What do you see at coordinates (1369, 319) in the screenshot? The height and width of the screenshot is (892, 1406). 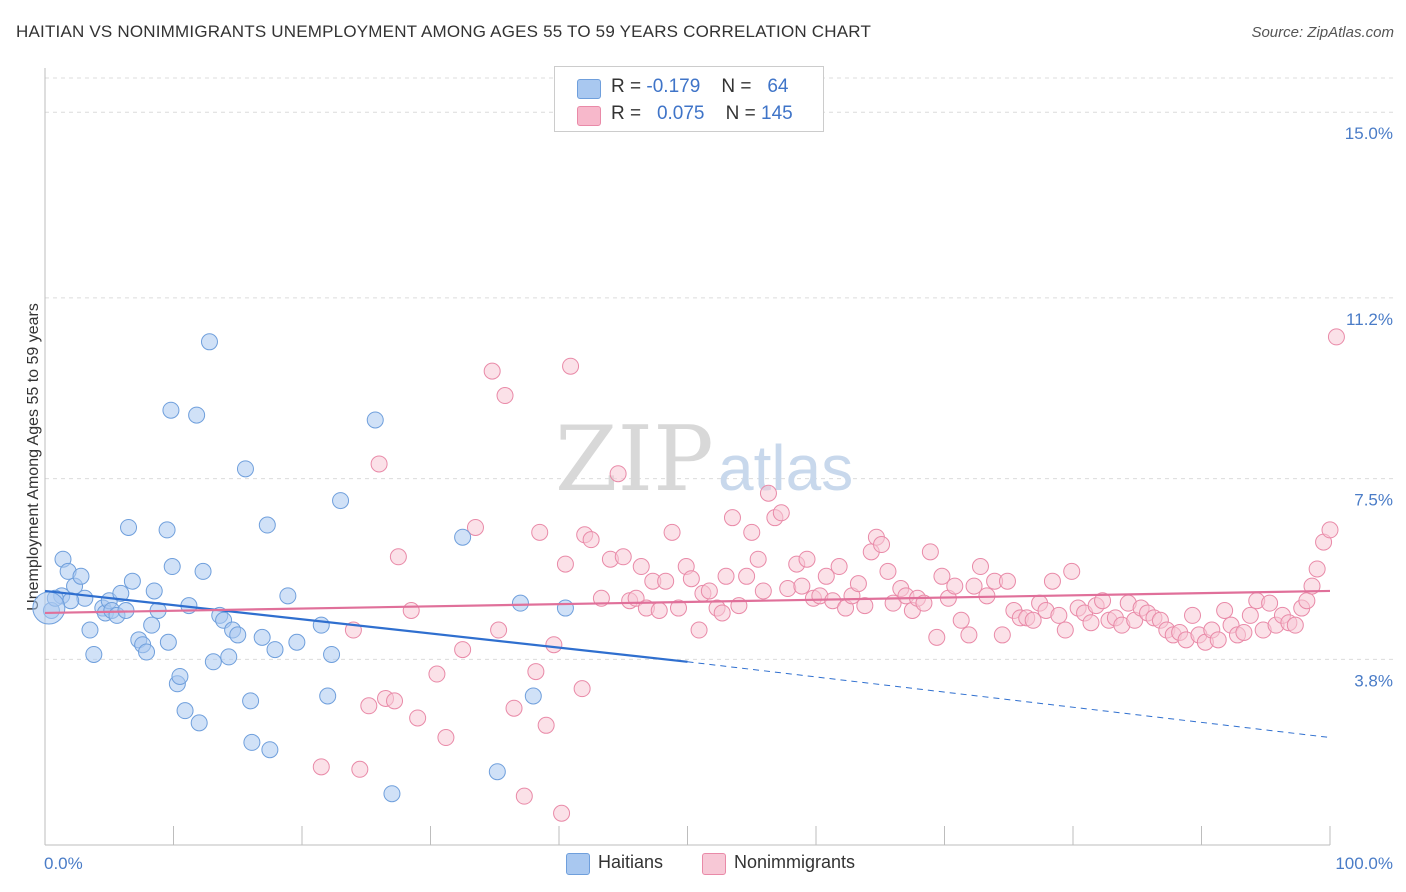 I see `y-tick-label: 11.2%` at bounding box center [1369, 319].